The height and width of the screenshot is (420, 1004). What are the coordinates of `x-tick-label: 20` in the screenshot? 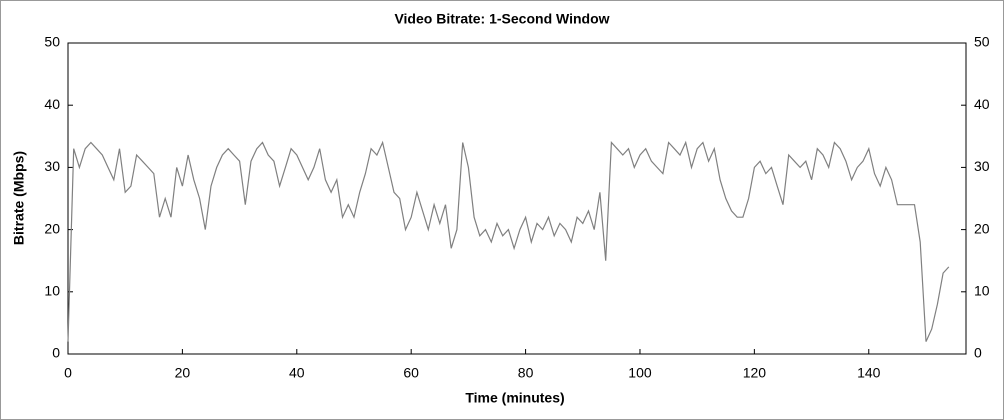 It's located at (183, 373).